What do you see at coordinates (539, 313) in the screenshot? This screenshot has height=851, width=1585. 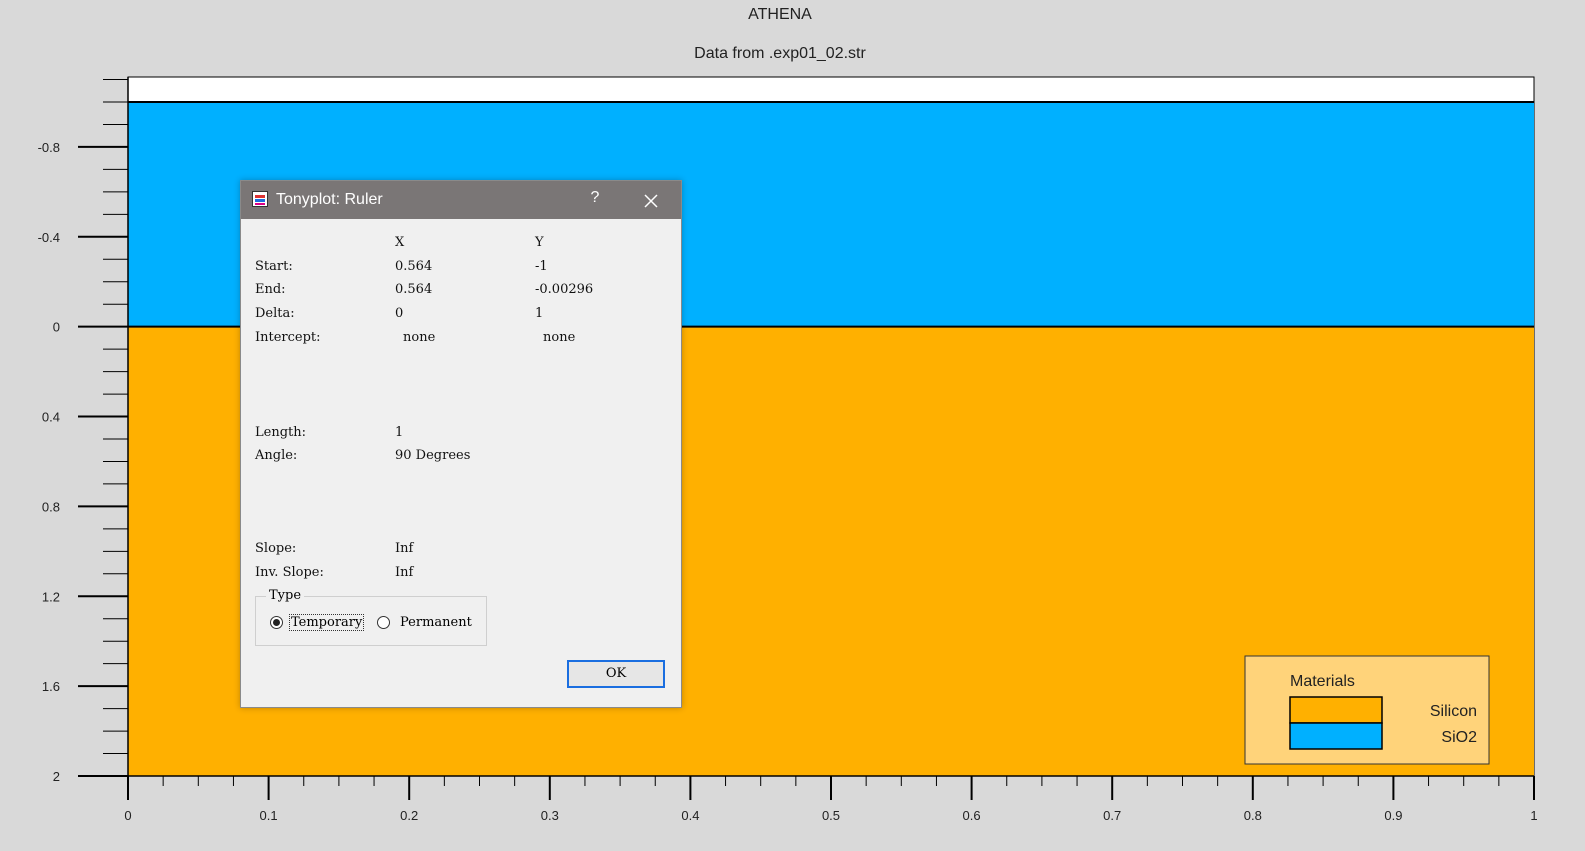 I see `delta-y-value: 1` at bounding box center [539, 313].